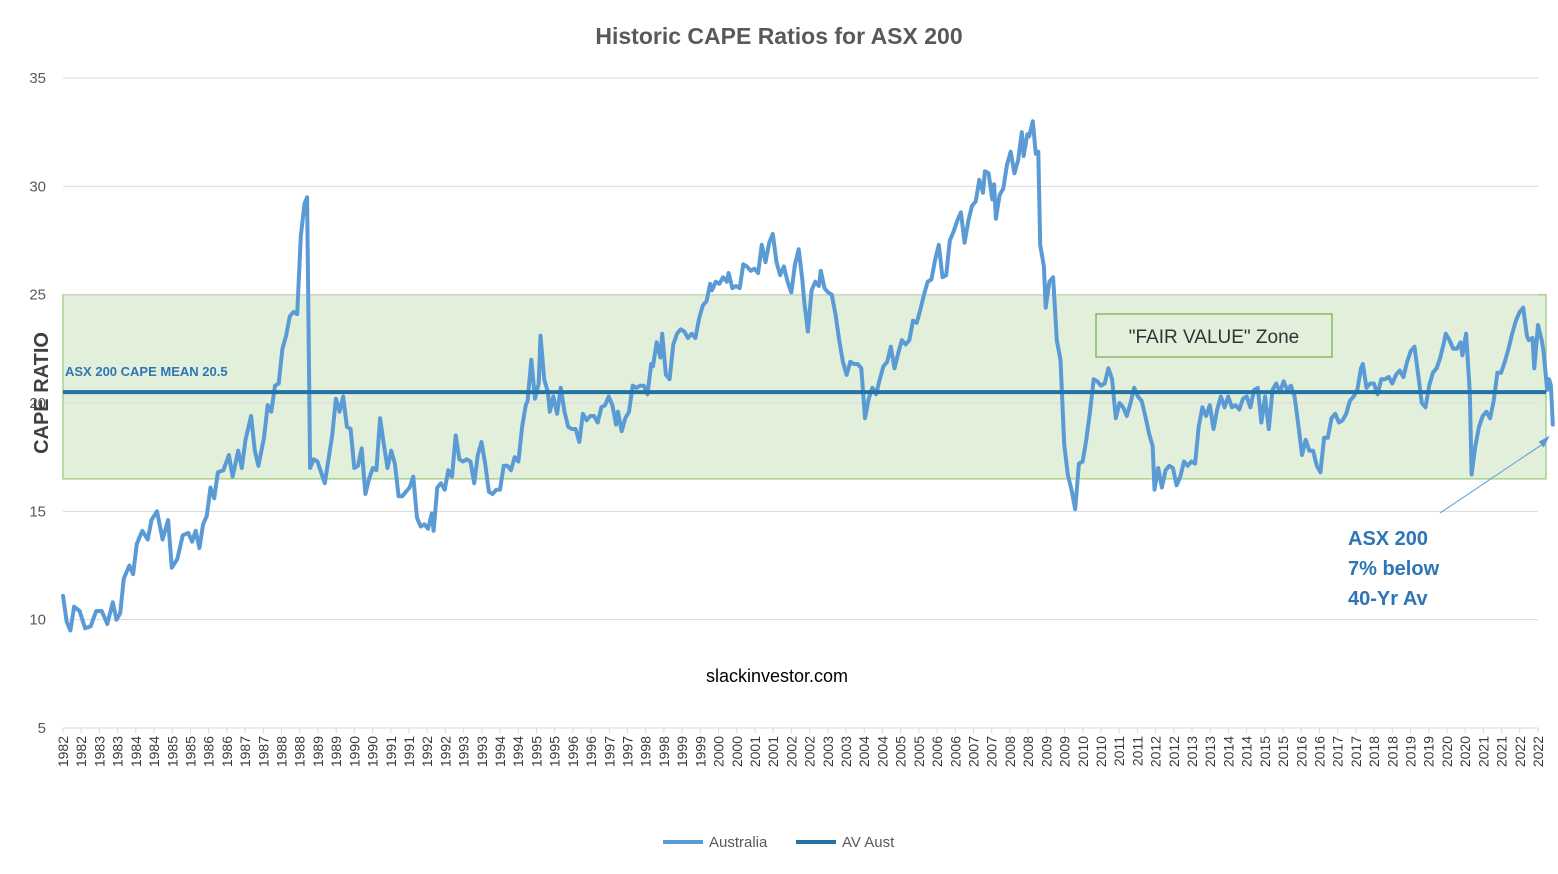 The width and height of the screenshot is (1558, 874). I want to click on x-tick-label: 2007, so click(973, 751).